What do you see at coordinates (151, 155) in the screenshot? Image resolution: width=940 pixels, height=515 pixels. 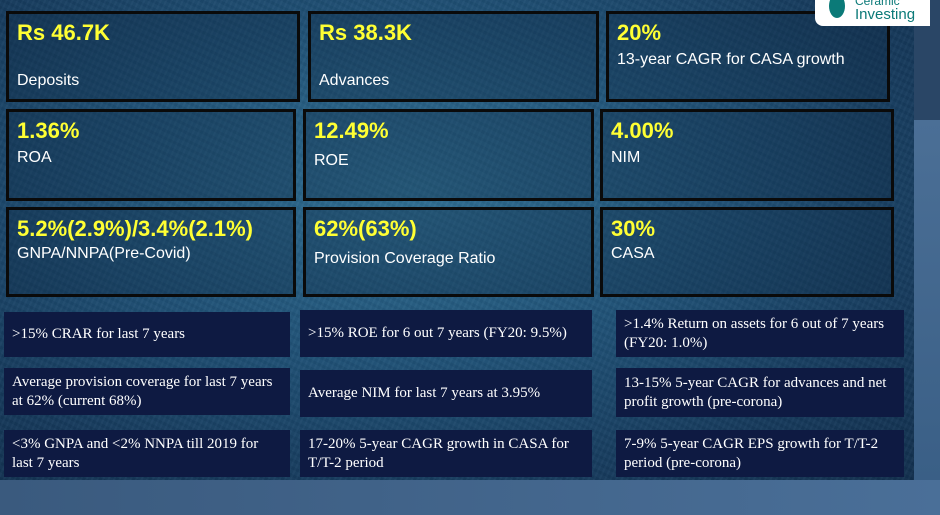 I see `metric-card-roa: 1.36% ROA` at bounding box center [151, 155].